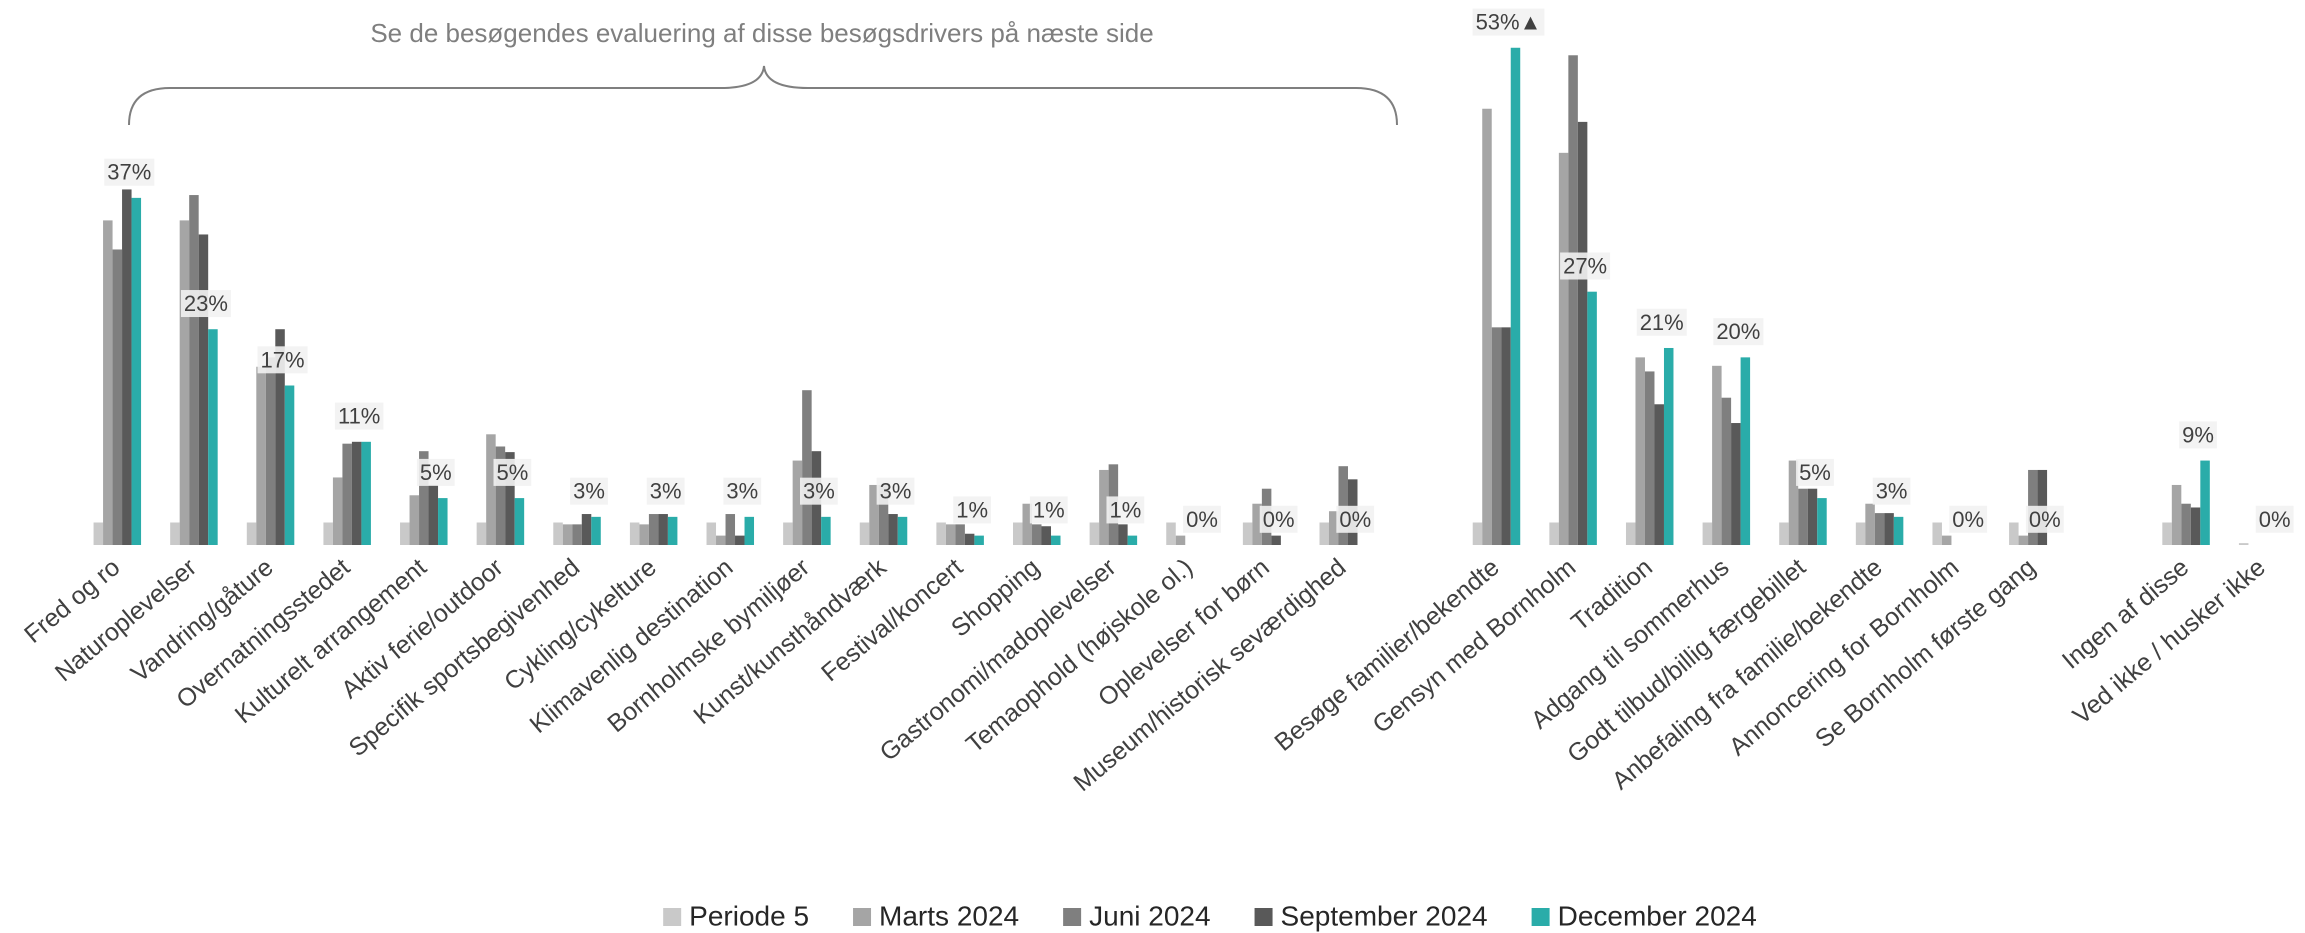  What do you see at coordinates (949, 915) in the screenshot?
I see `legend-label: Marts 2024` at bounding box center [949, 915].